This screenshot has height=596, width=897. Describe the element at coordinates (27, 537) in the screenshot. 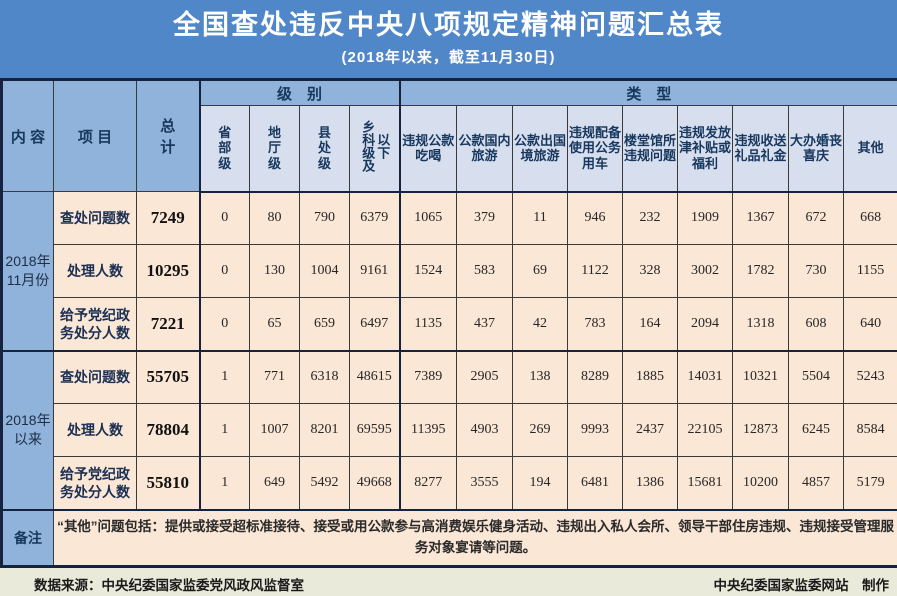

I see `note-label: 备注` at that location.